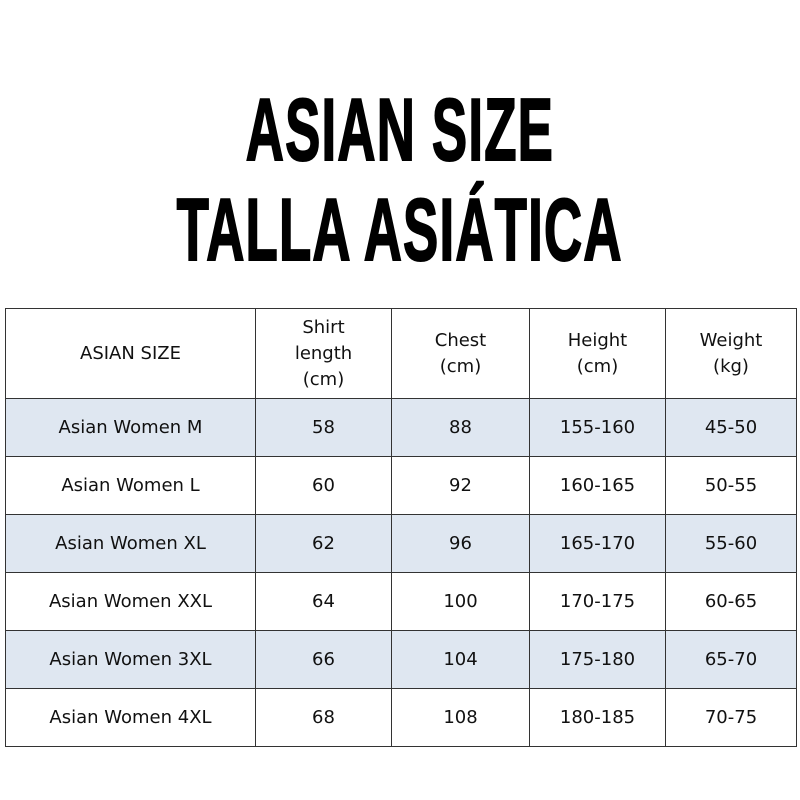 The height and width of the screenshot is (800, 800). Describe the element at coordinates (323, 427) in the screenshot. I see `cell-shirt-length: 58` at that location.